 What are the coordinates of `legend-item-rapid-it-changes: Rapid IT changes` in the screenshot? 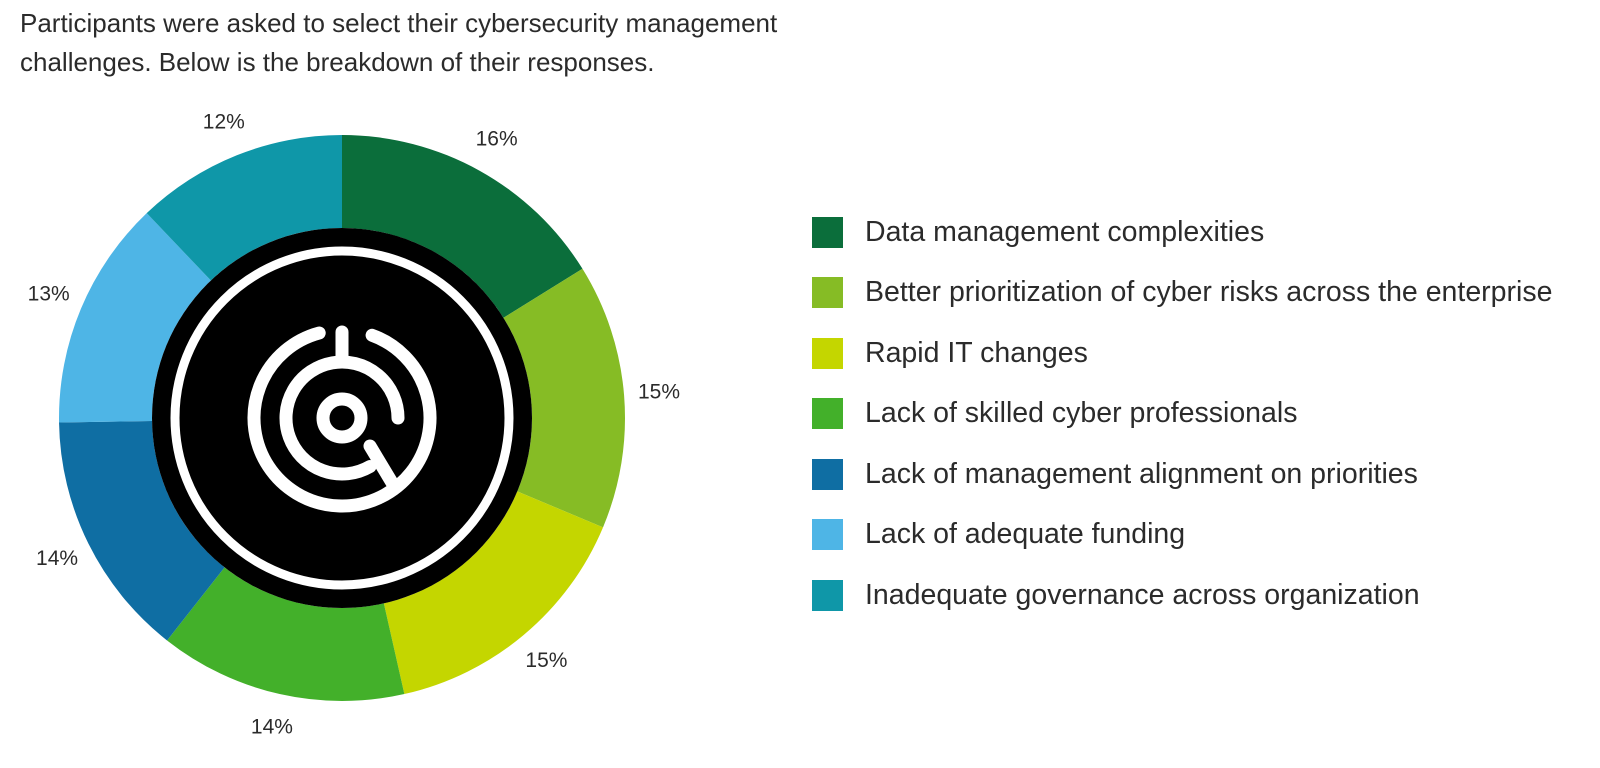 It's located at (1182, 353).